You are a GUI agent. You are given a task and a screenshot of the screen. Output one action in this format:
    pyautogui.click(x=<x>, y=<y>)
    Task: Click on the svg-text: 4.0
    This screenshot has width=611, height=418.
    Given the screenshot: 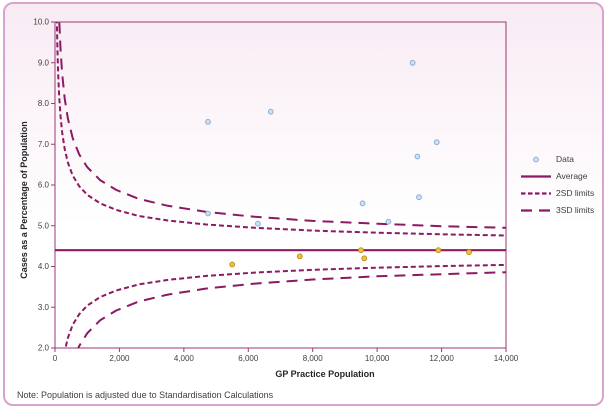 What is the action you would take?
    pyautogui.click(x=44, y=266)
    